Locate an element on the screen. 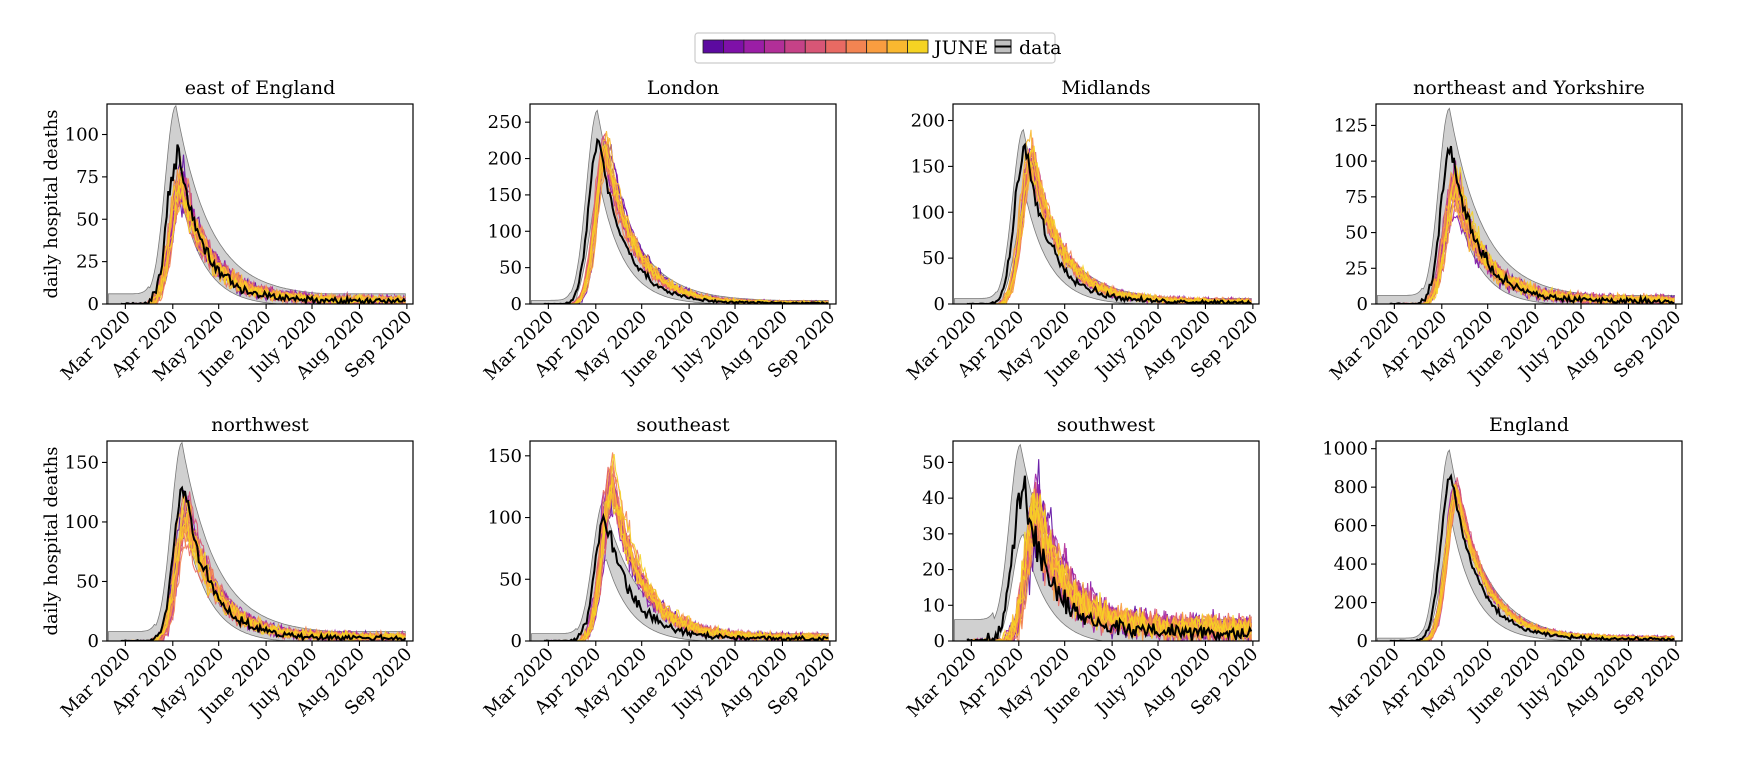  y-tick-label: 400 is located at coordinates (1351, 564).